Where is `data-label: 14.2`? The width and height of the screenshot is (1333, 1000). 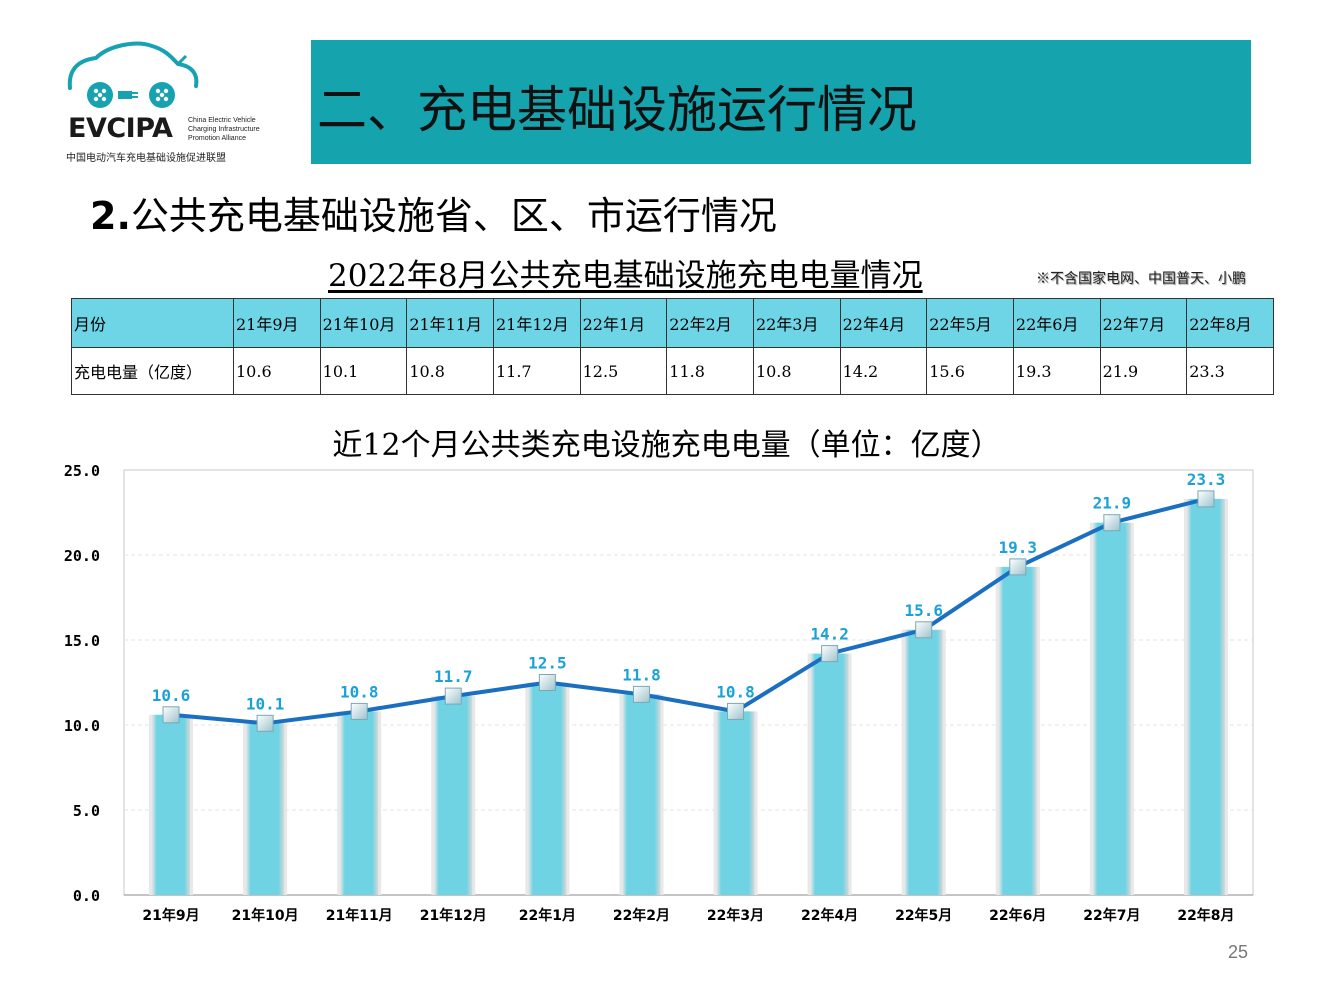 data-label: 14.2 is located at coordinates (829, 634).